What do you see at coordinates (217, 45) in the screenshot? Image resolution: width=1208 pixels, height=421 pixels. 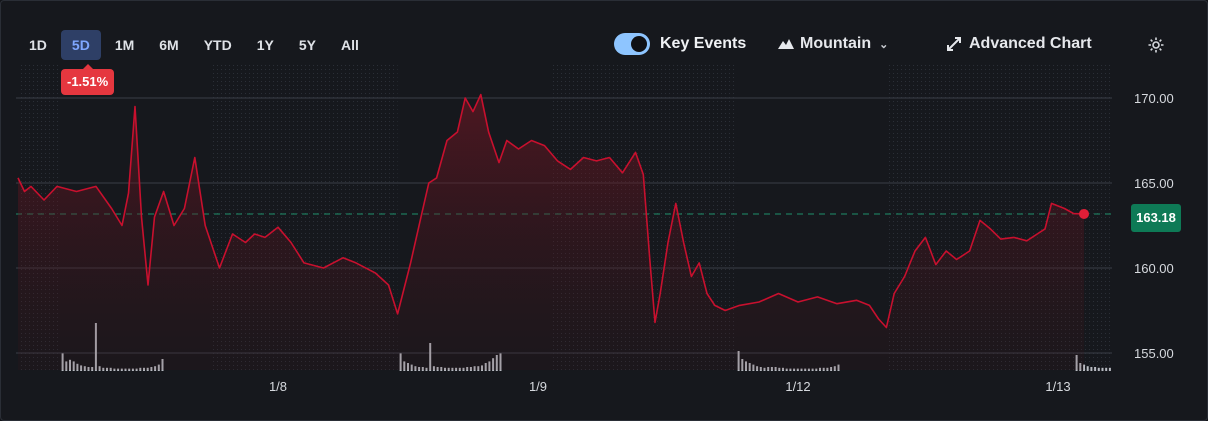 I see `range-tab-ytd: YTD` at bounding box center [217, 45].